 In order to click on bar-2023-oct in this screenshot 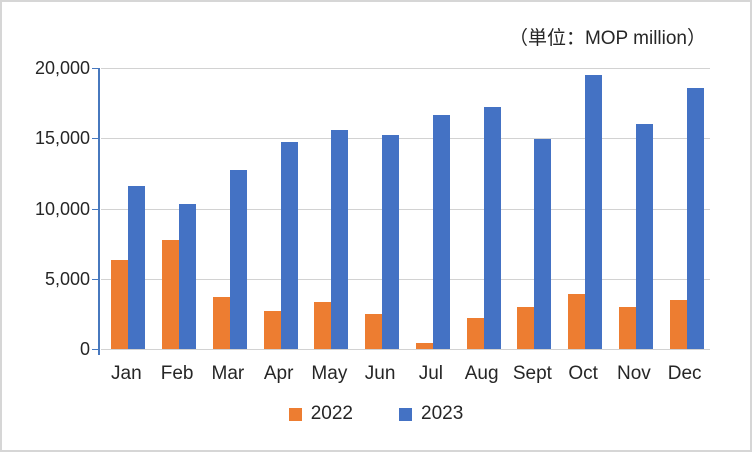, I will do `click(594, 212)`.